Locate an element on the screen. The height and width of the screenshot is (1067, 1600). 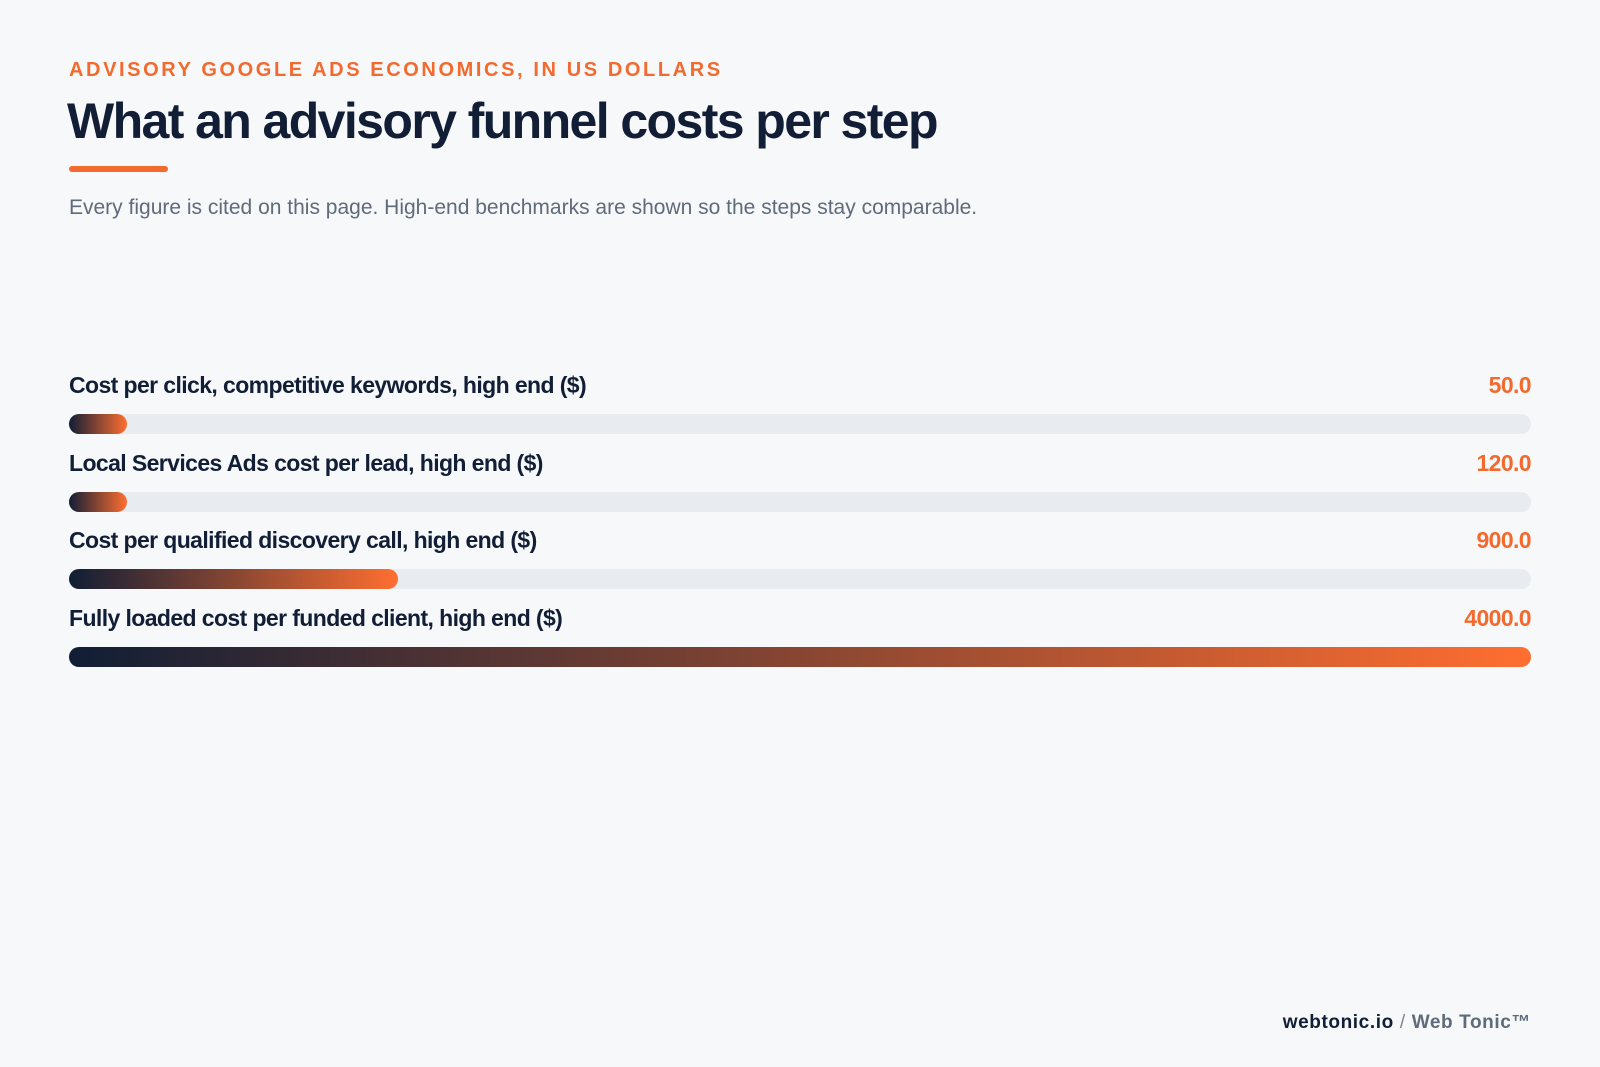
bar-value-label: 900.0 is located at coordinates (1503, 540).